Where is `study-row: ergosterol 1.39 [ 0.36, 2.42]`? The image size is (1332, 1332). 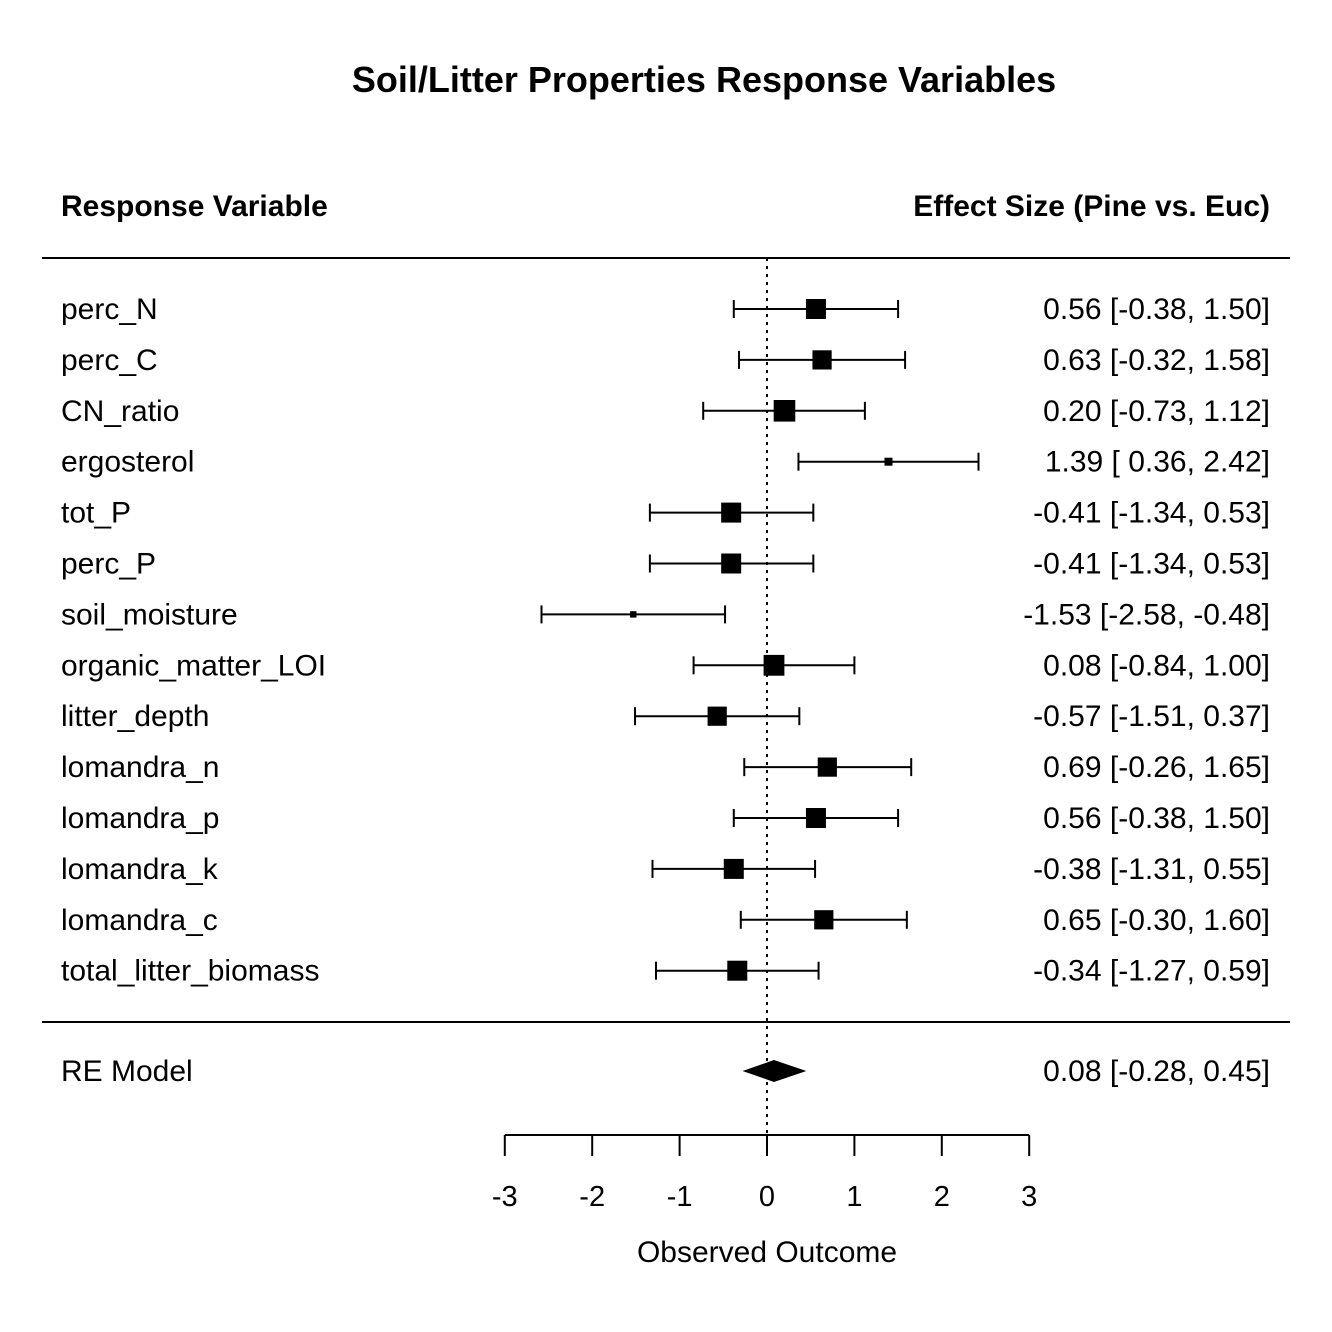 study-row: ergosterol 1.39 [ 0.36, 2.42] is located at coordinates (665, 462).